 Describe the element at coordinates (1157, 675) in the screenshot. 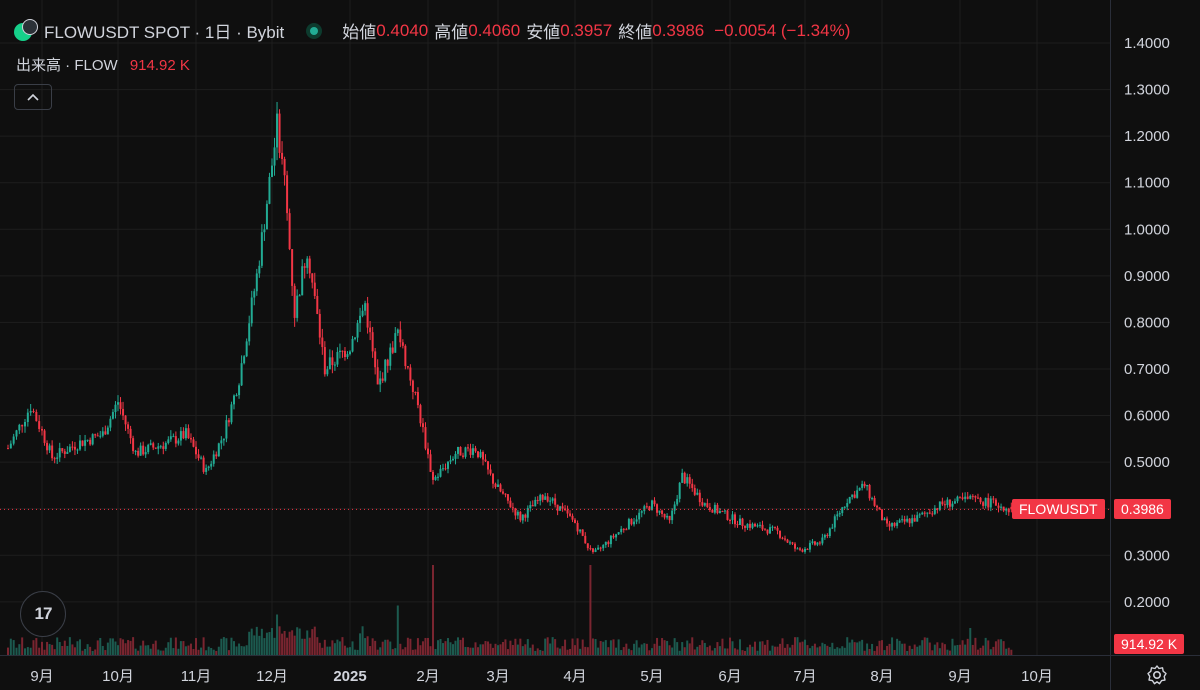

I see `settings-gear-icon` at that location.